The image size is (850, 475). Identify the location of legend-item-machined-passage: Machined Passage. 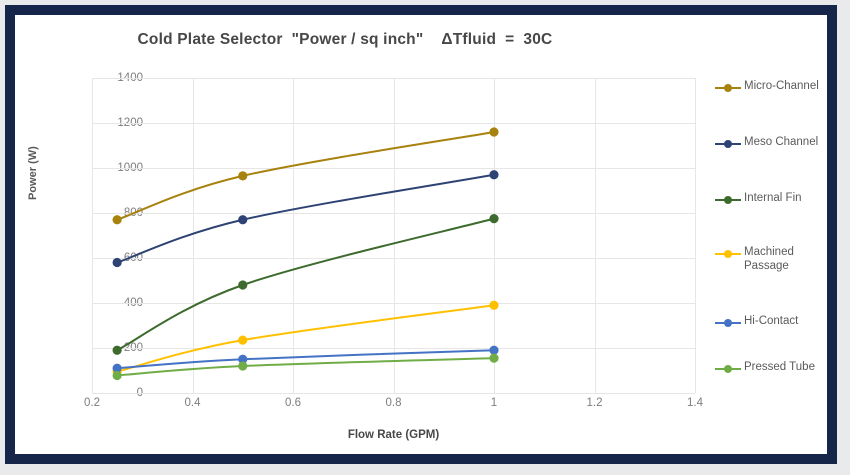
(777, 259).